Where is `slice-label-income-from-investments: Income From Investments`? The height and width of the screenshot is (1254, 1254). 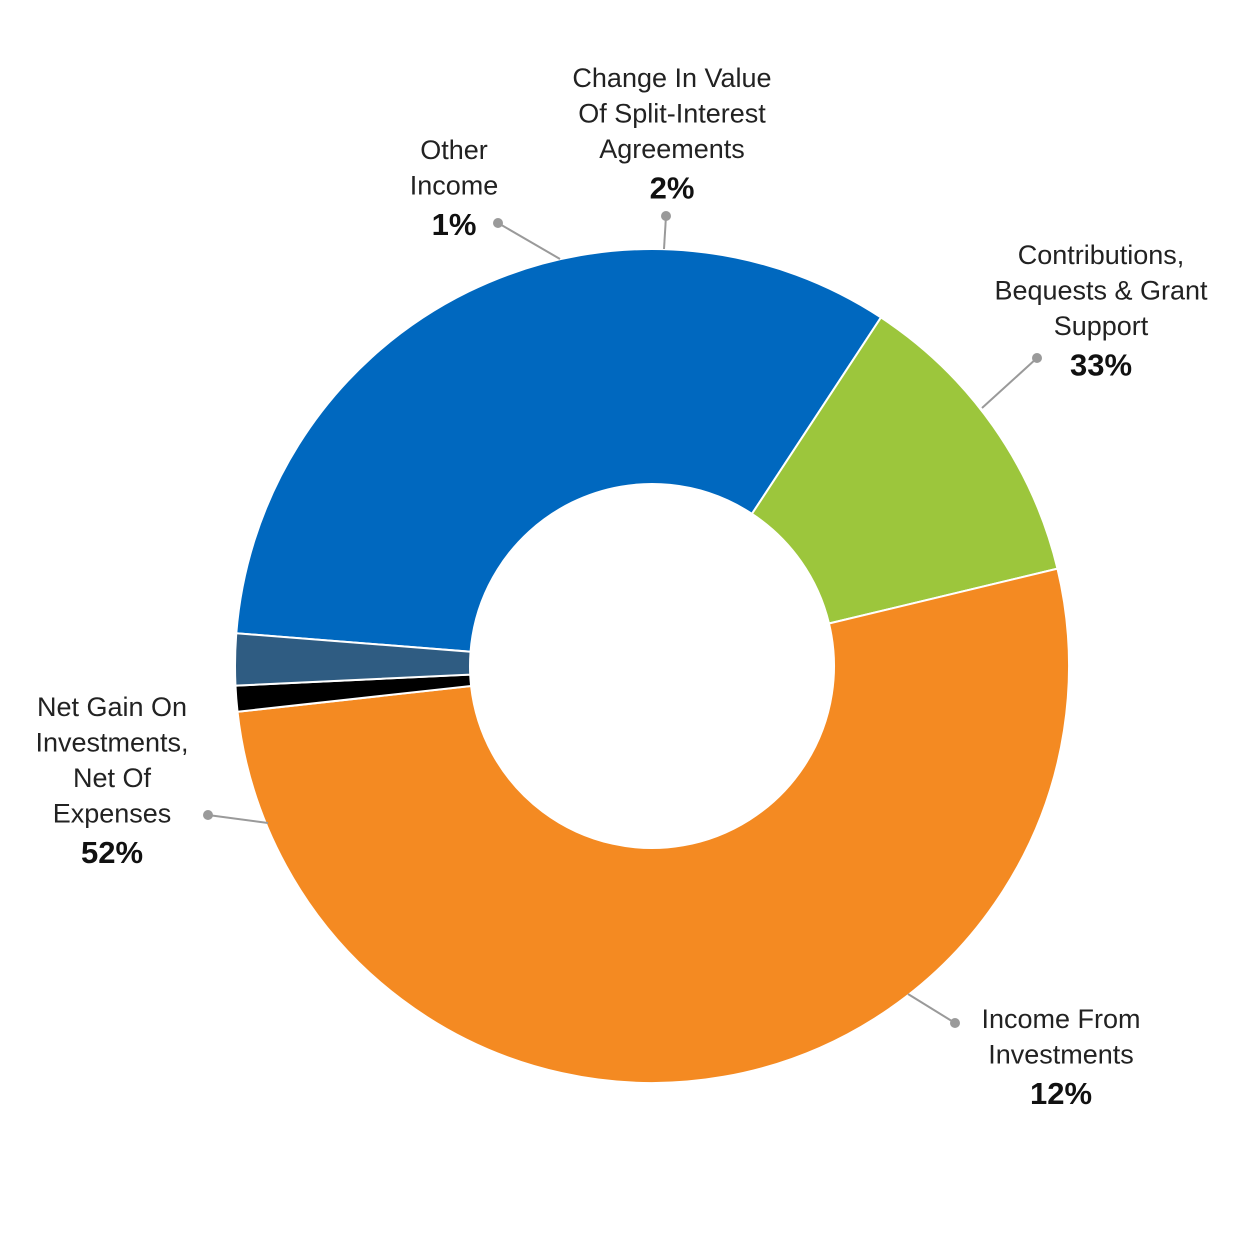
slice-label-income-from-investments: Income From Investments is located at coordinates (1060, 1037).